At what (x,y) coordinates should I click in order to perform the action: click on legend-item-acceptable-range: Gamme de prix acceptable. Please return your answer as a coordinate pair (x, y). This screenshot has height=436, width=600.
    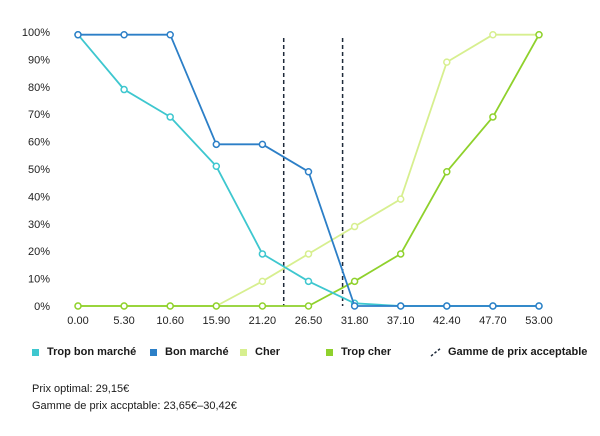
    Looking at the image, I should click on (508, 352).